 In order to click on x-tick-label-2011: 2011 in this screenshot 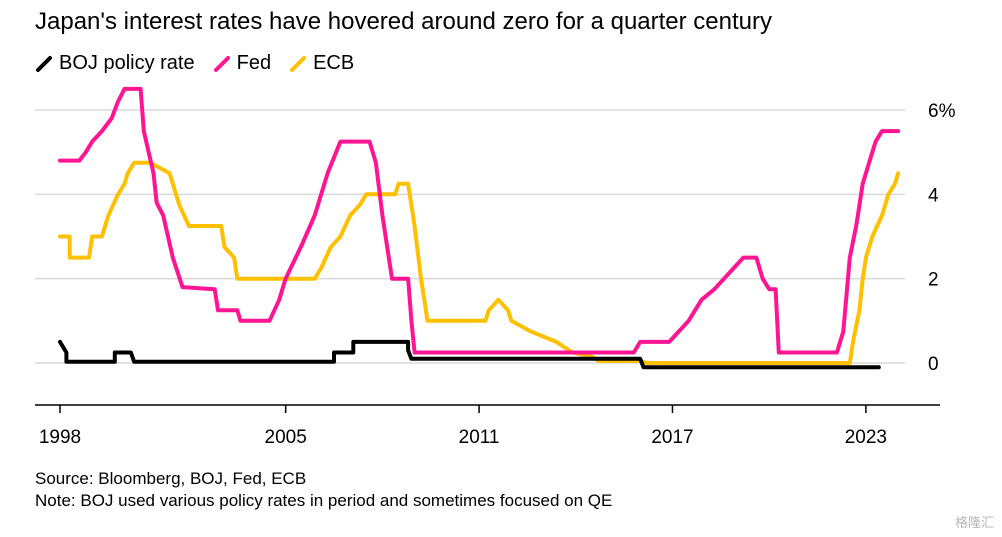, I will do `click(479, 437)`.